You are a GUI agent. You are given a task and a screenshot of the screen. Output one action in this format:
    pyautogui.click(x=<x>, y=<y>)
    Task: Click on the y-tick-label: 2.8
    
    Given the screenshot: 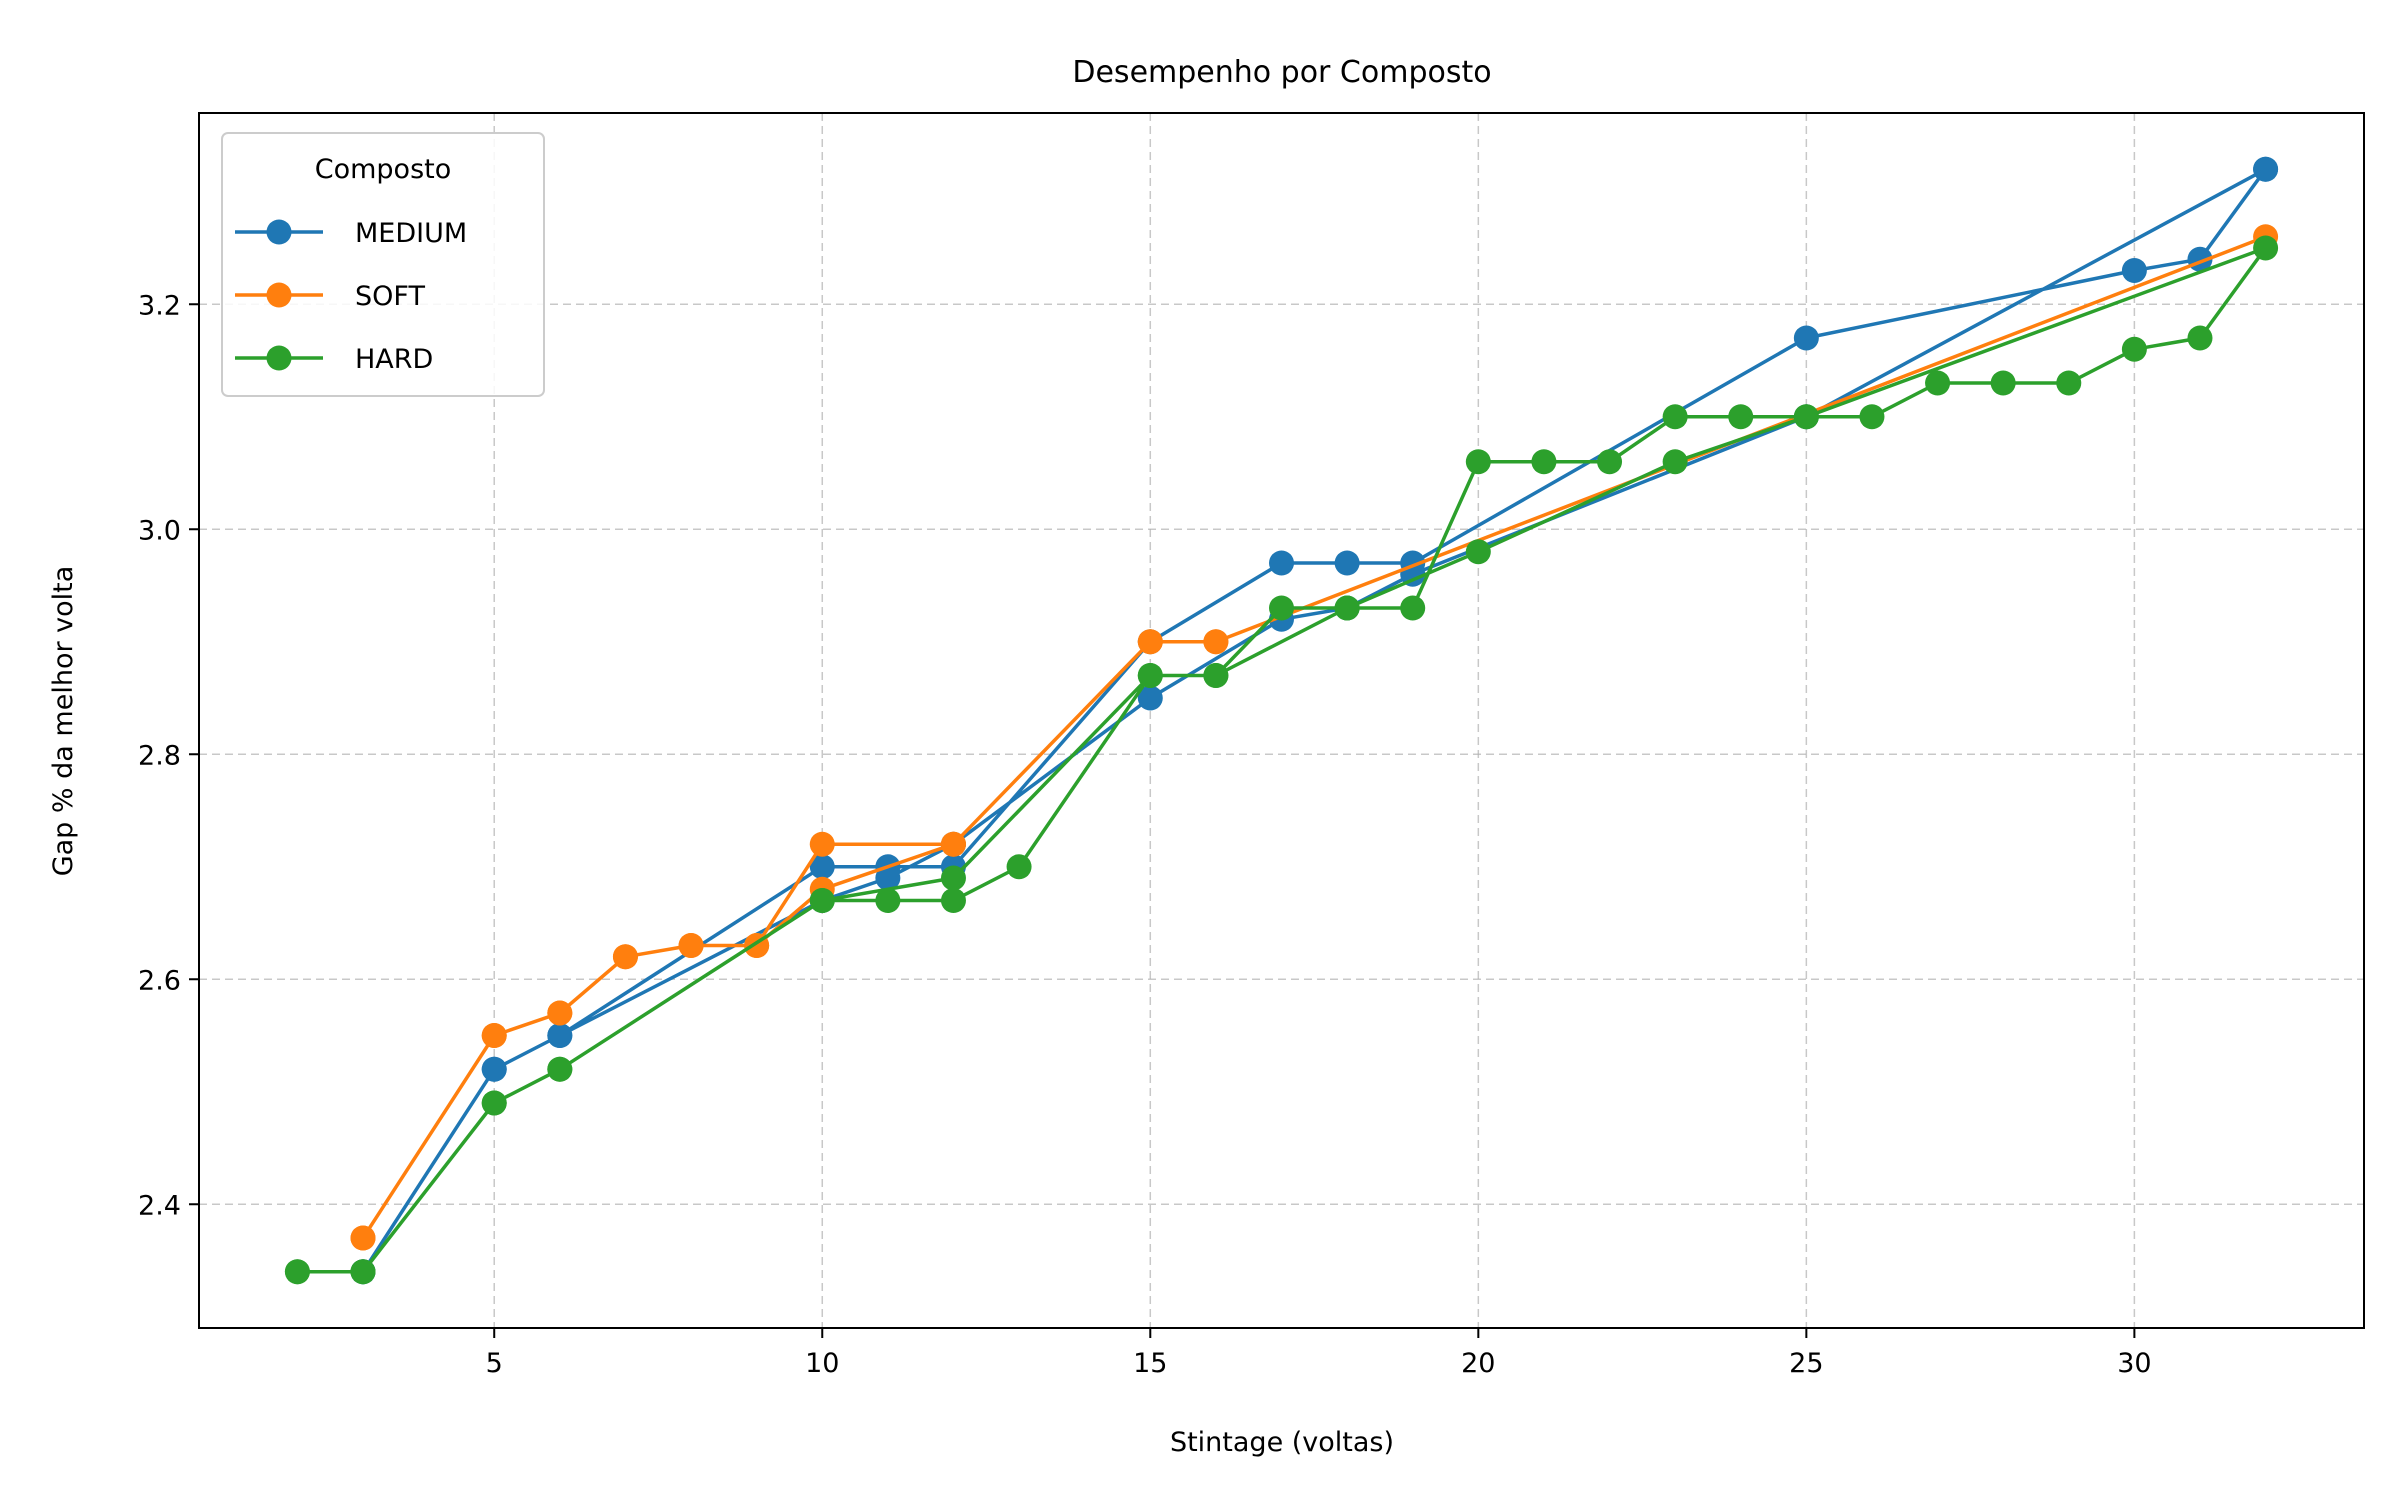 What is the action you would take?
    pyautogui.click(x=159, y=755)
    